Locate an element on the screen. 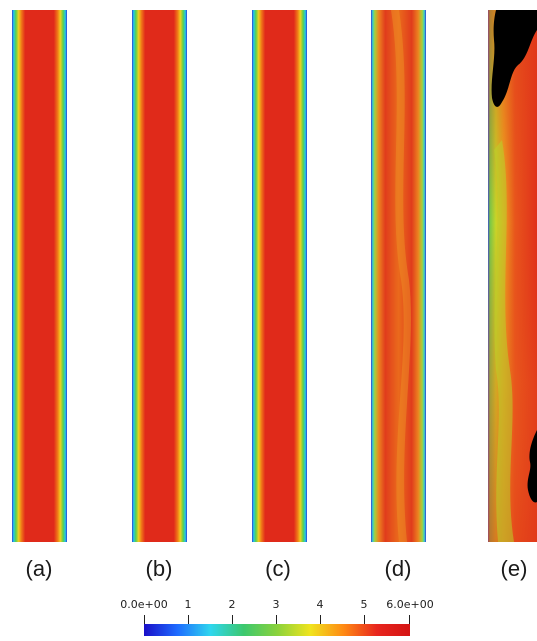 This screenshot has height=641, width=537. panel-c-label: (c) is located at coordinates (278, 568).